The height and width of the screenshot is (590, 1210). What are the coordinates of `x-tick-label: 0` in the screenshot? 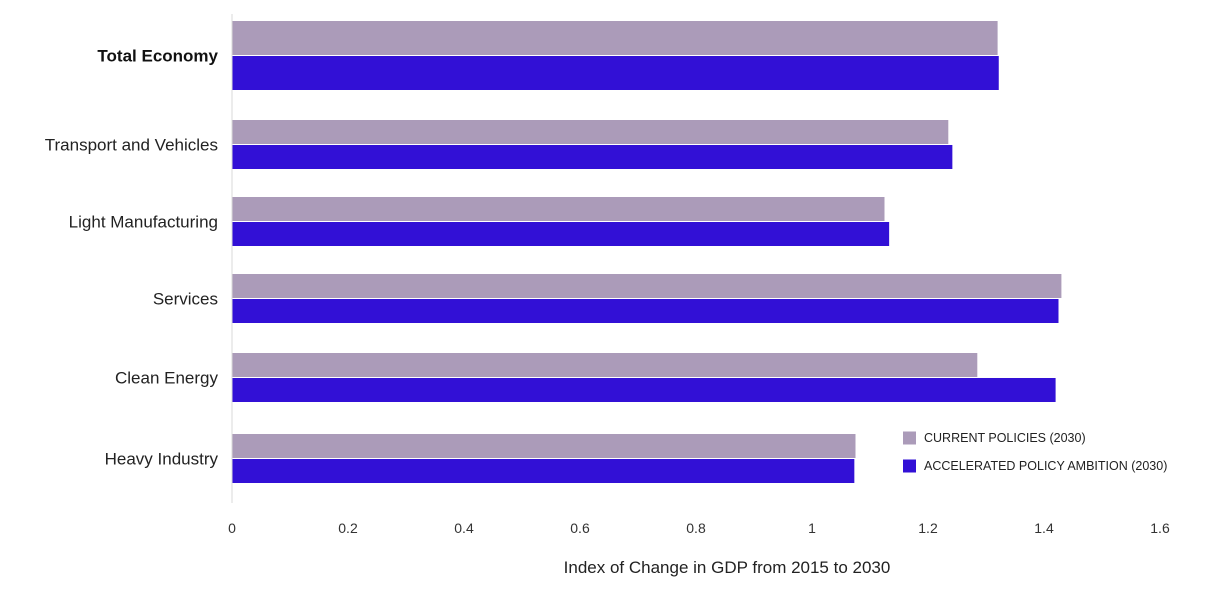 It's located at (232, 528).